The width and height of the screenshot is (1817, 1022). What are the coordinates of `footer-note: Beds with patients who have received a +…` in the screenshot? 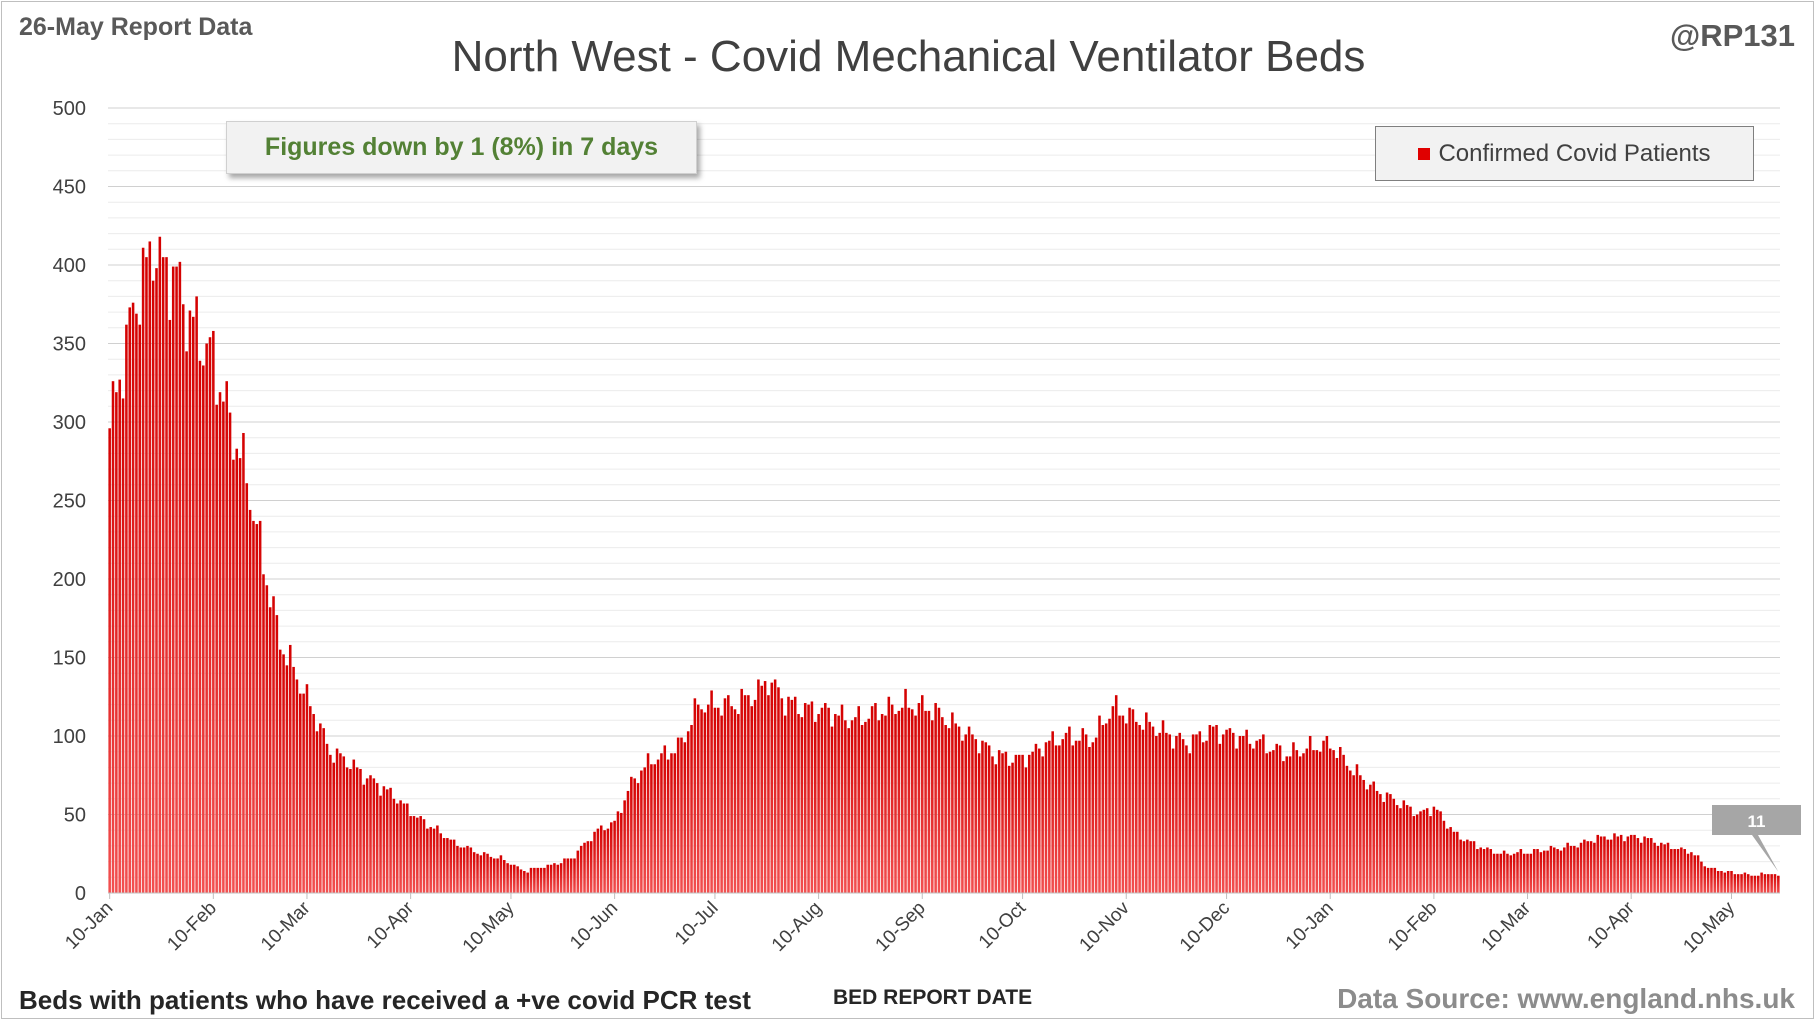 It's located at (385, 1000).